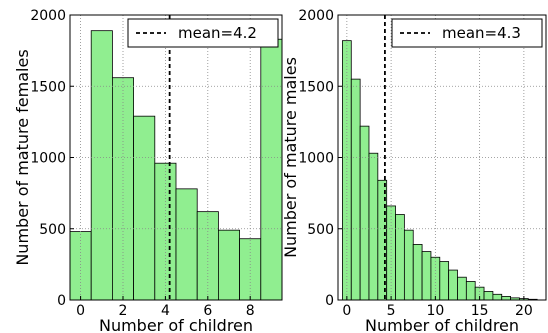 The image size is (548, 333). Describe the element at coordinates (391, 311) in the screenshot. I see `x-tick-label: 5` at that location.